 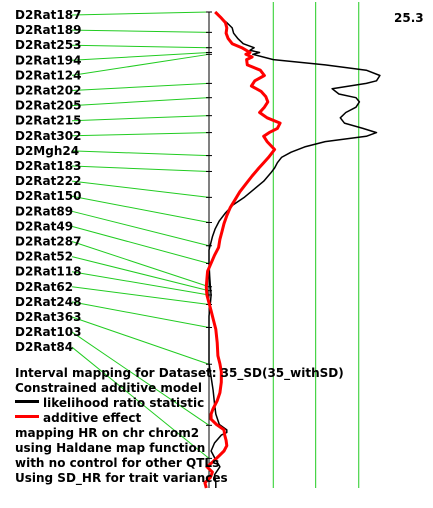 I want to click on marker-label-D2Rat253: D2Rat253, so click(x=48, y=45).